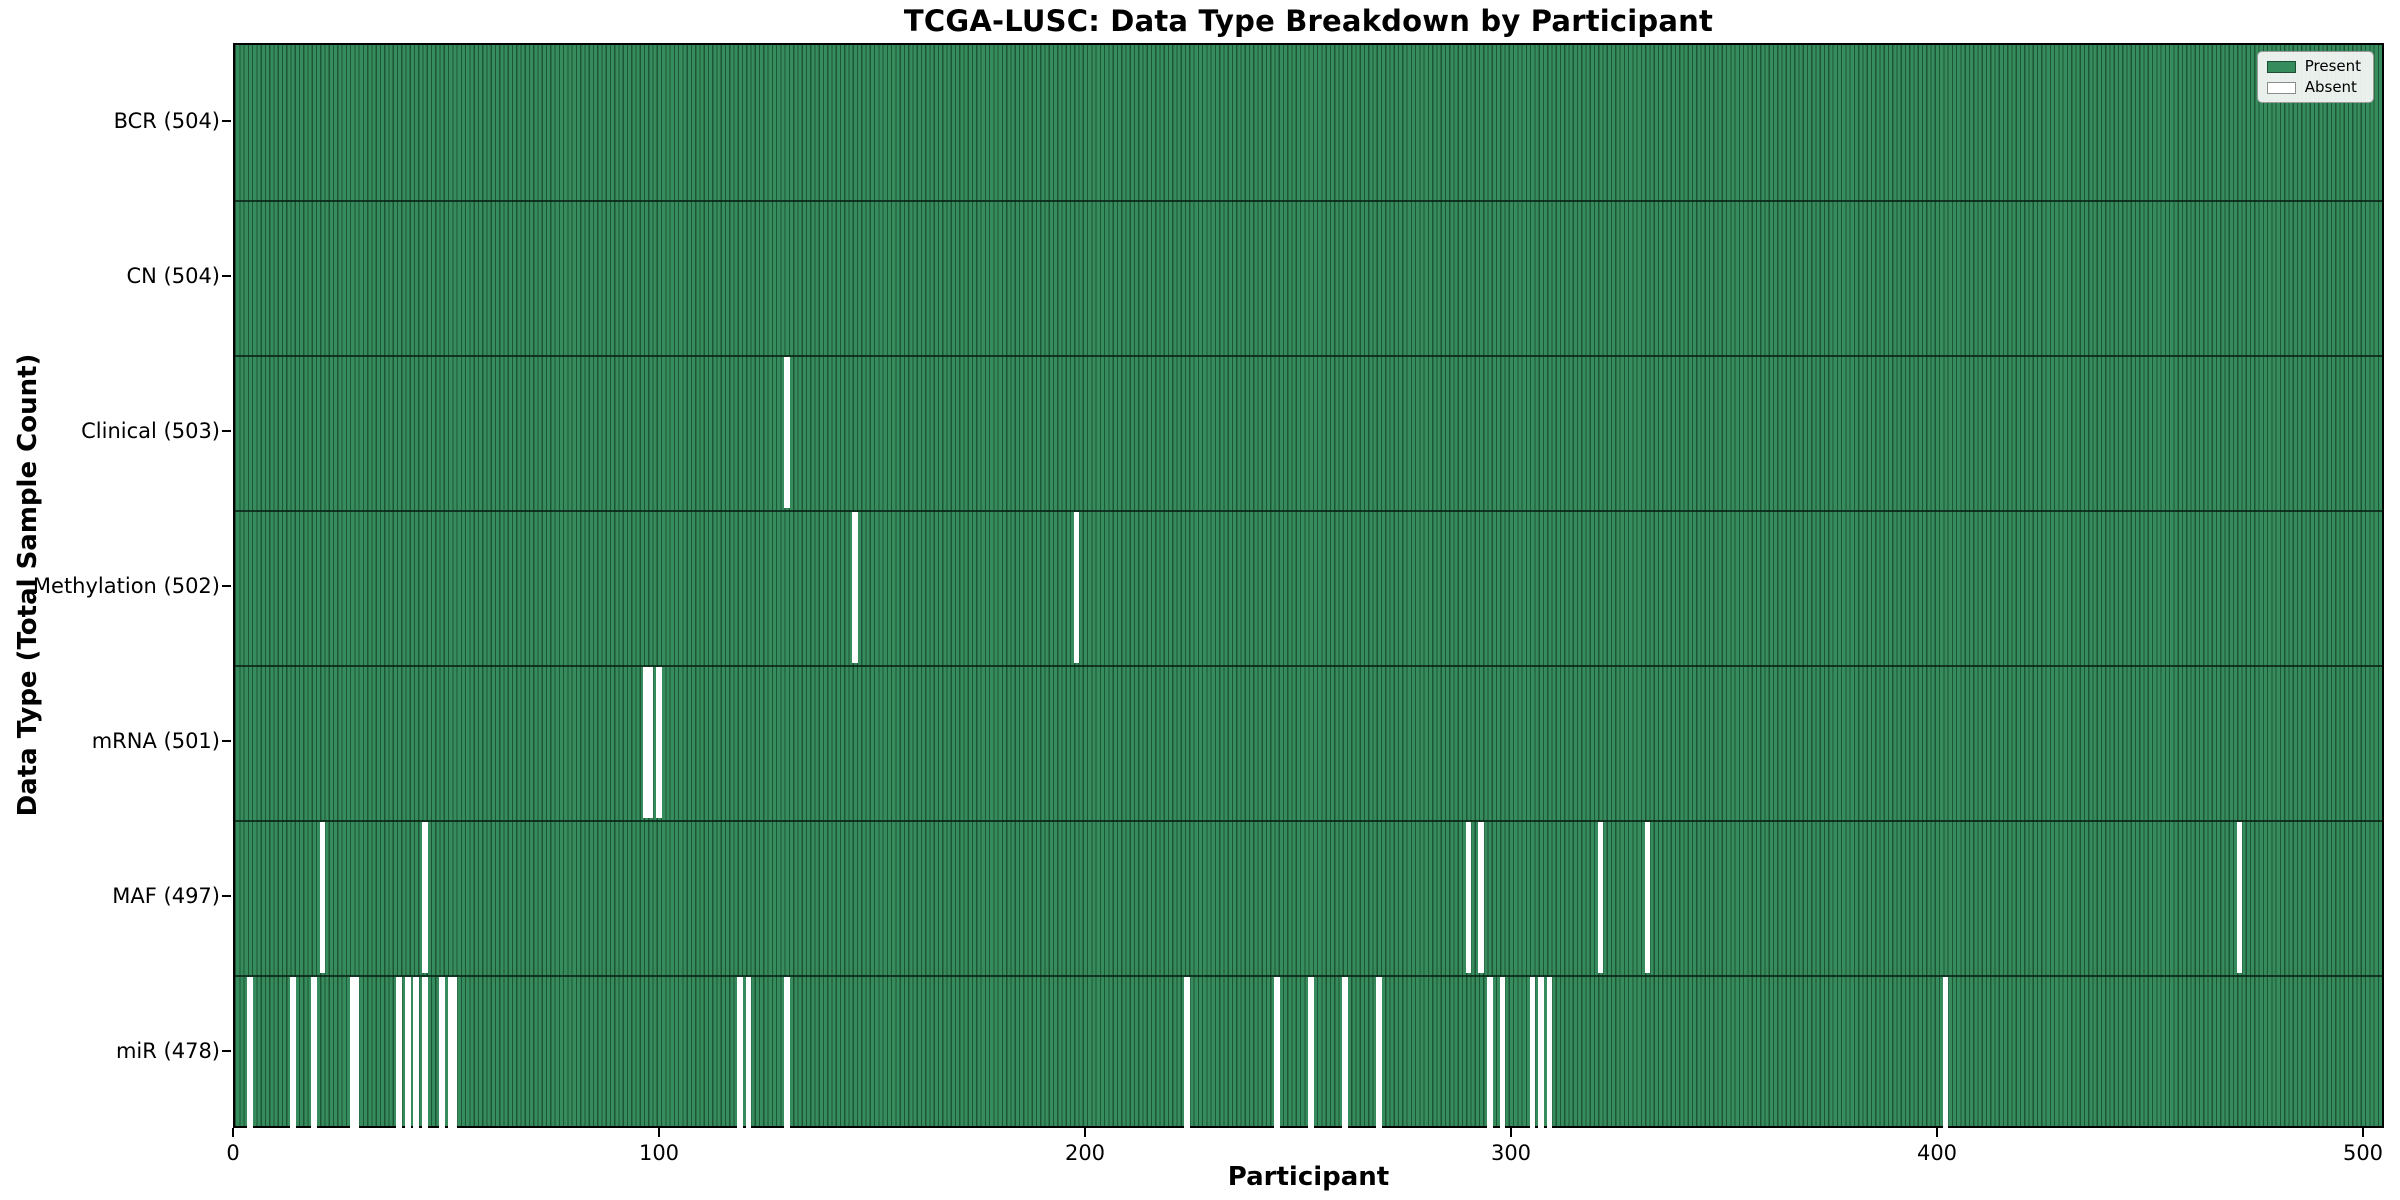 The height and width of the screenshot is (1200, 2400). Describe the element at coordinates (2332, 66) in the screenshot. I see `legend-label: Present` at that location.